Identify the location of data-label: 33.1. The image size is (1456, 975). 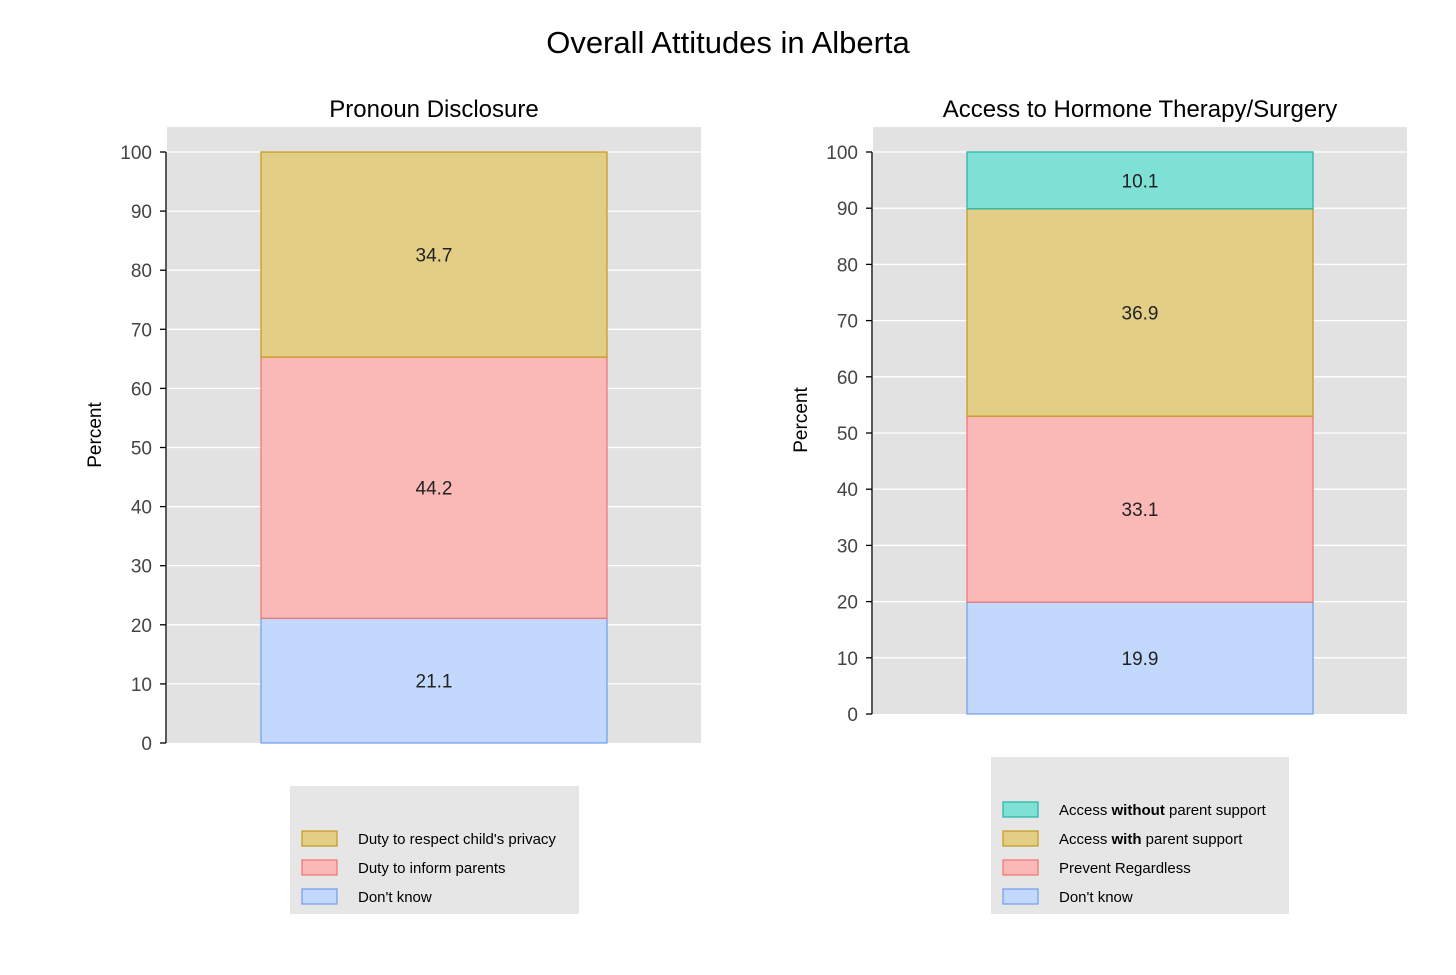
(1140, 510).